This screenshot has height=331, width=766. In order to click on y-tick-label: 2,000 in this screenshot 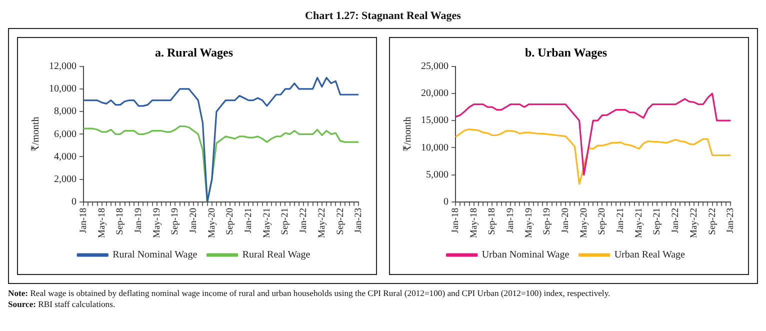, I will do `click(65, 179)`.